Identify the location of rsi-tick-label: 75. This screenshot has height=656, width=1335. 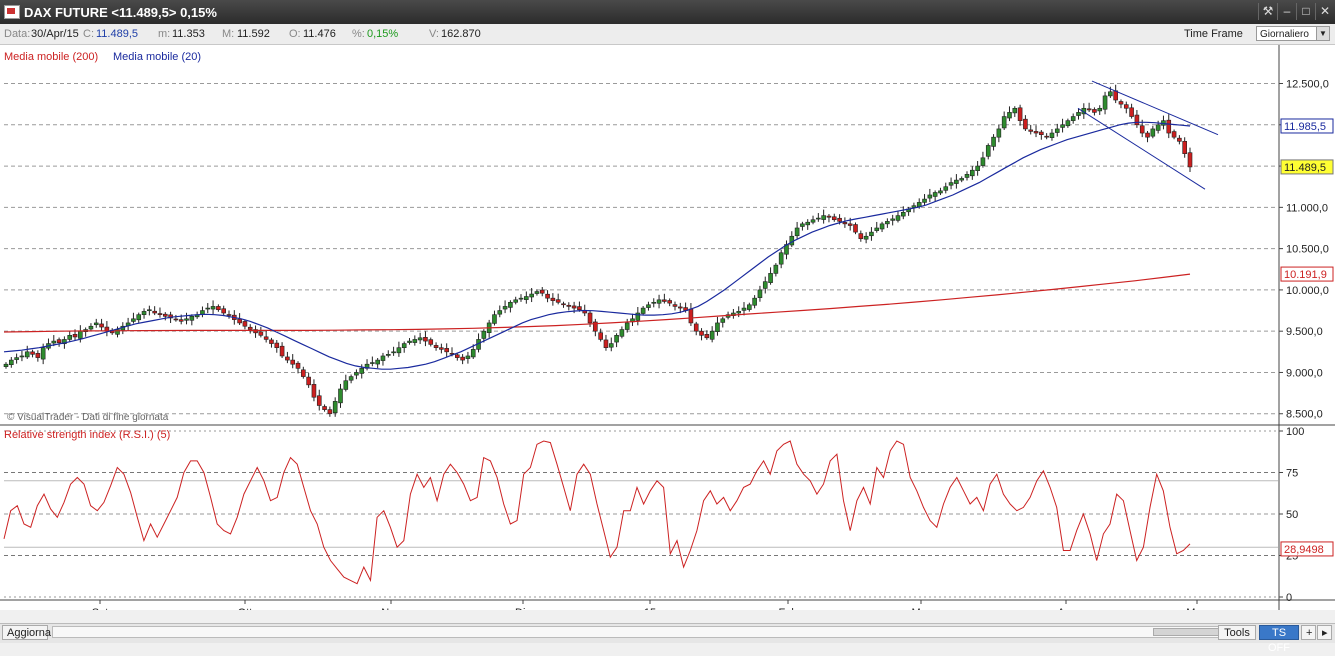
(1292, 474).